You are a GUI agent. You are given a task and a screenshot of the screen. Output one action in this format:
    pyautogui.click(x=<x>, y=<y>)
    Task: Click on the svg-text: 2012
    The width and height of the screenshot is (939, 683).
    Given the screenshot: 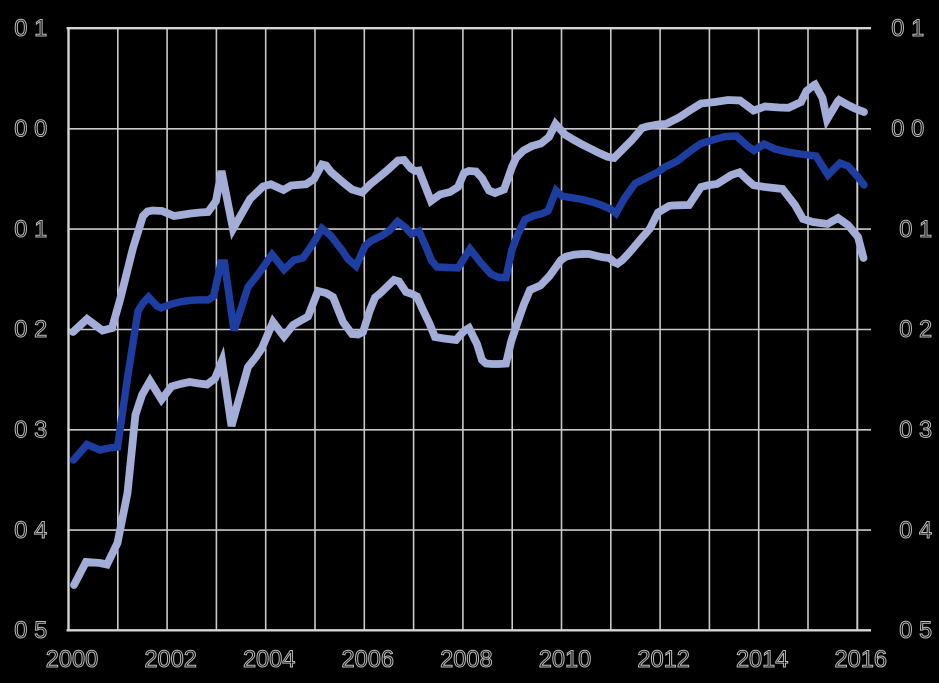 What is the action you would take?
    pyautogui.click(x=663, y=660)
    